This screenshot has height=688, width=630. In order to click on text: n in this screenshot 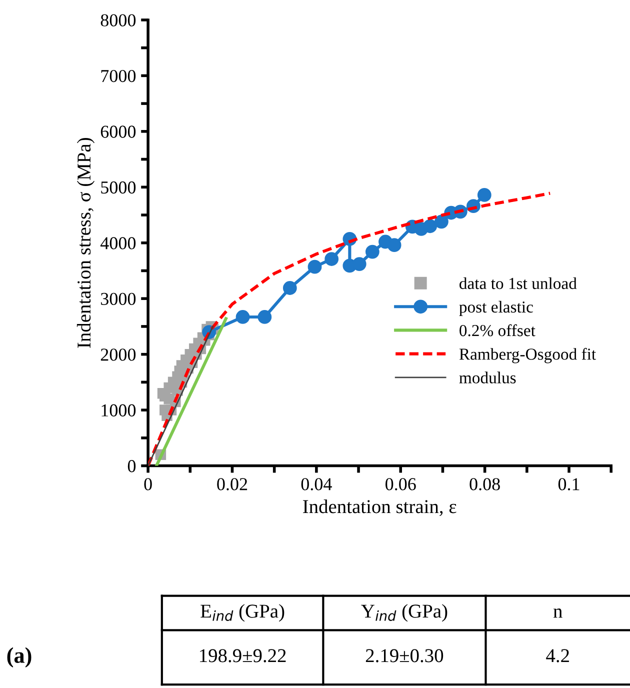, I will do `click(557, 613)`.